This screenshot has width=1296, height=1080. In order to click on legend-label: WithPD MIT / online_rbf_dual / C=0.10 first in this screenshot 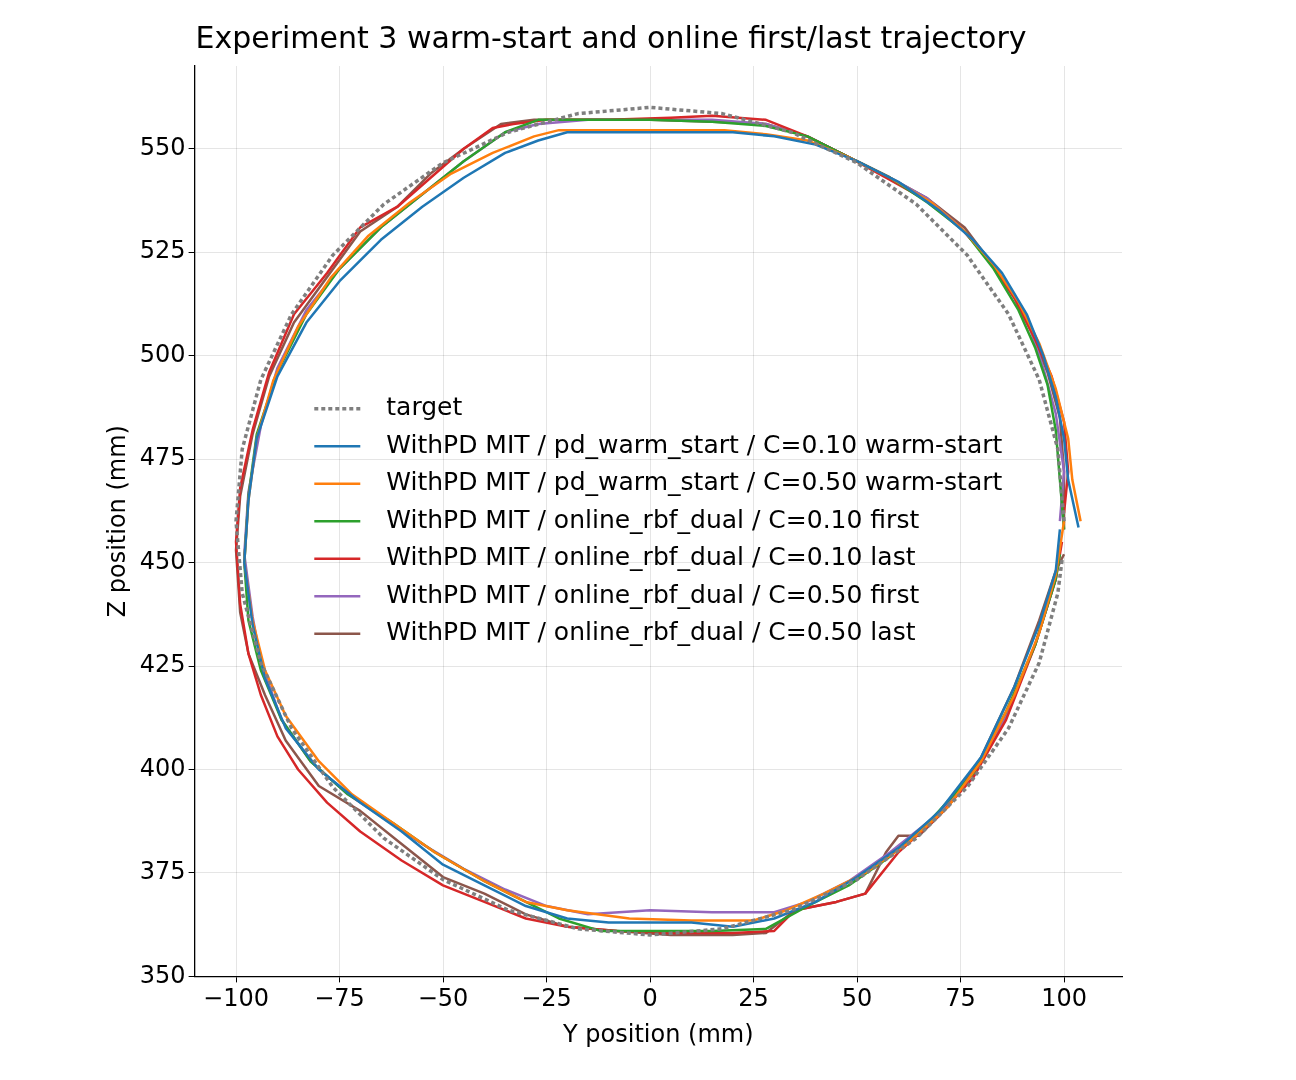, I will do `click(653, 519)`.